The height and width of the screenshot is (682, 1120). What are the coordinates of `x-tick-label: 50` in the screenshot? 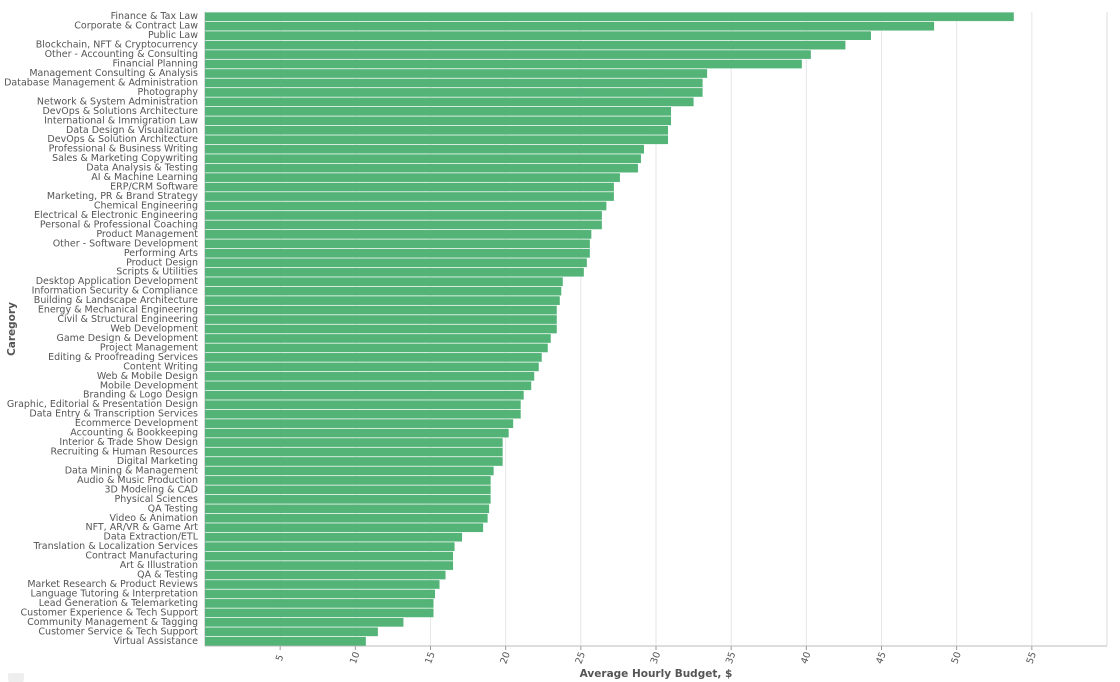 It's located at (956, 657).